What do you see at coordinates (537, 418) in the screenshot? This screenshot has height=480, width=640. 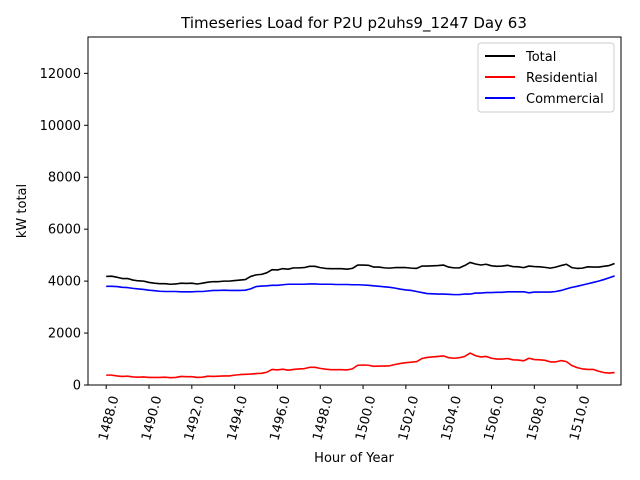 I see `x-tick-label: 1508.0` at bounding box center [537, 418].